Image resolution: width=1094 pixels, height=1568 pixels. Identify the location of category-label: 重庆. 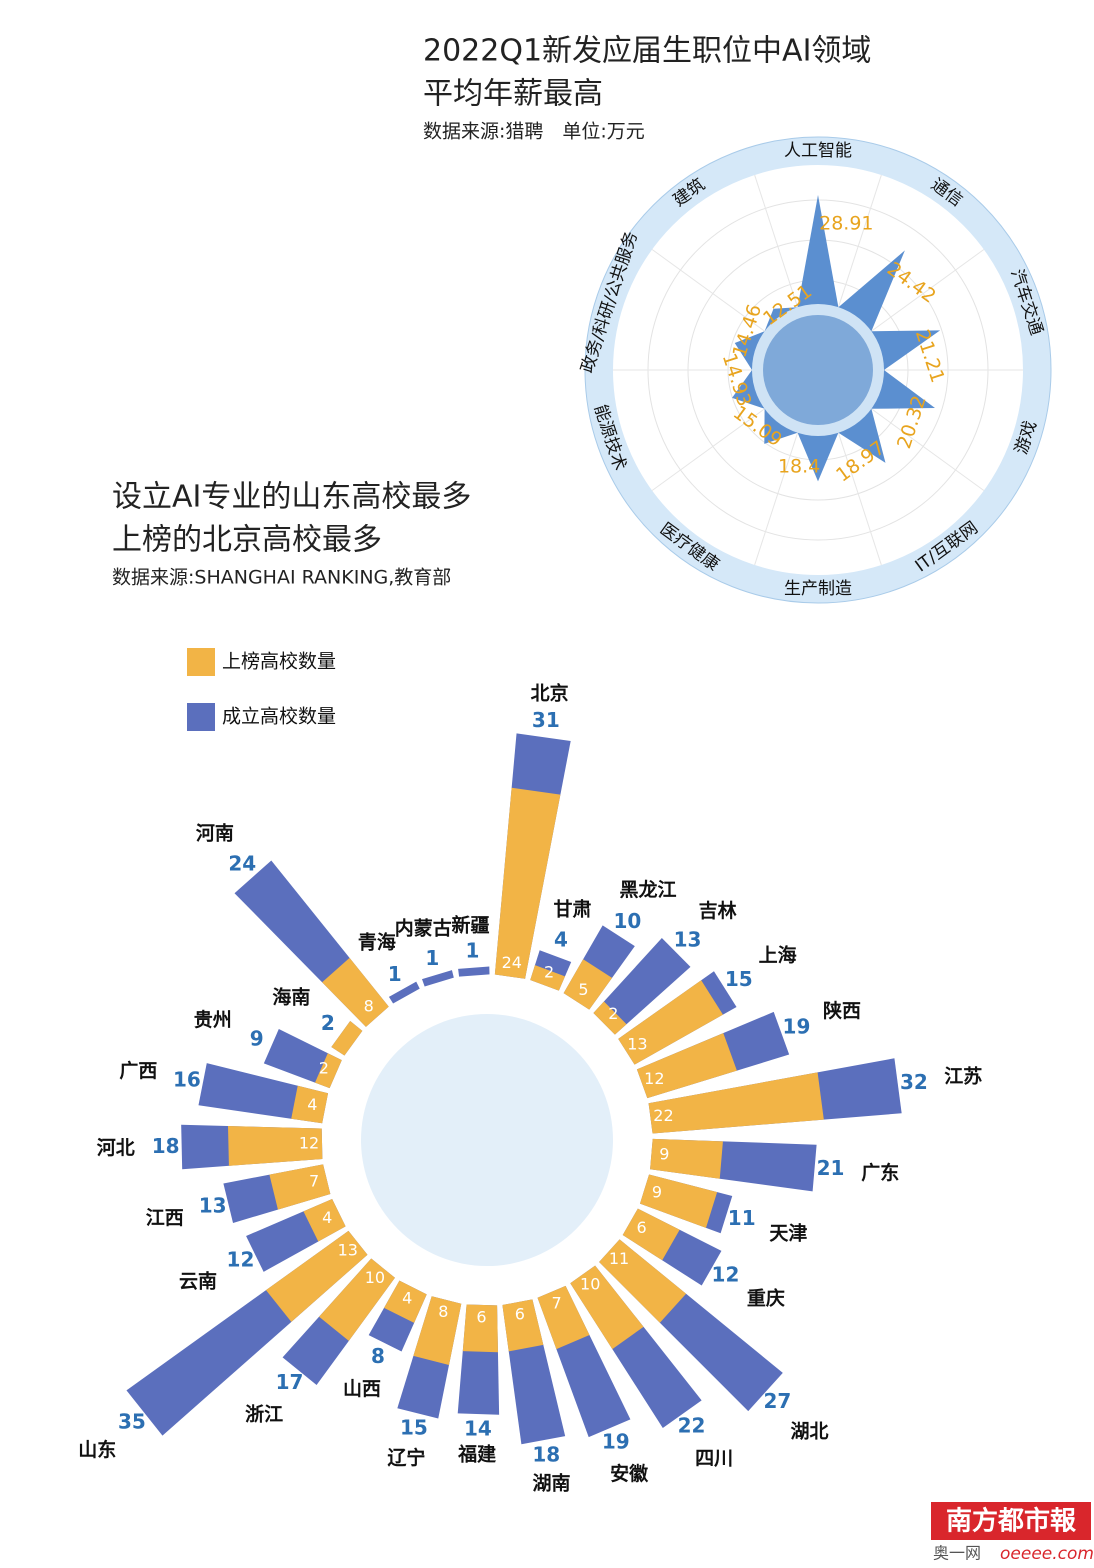
(766, 1298).